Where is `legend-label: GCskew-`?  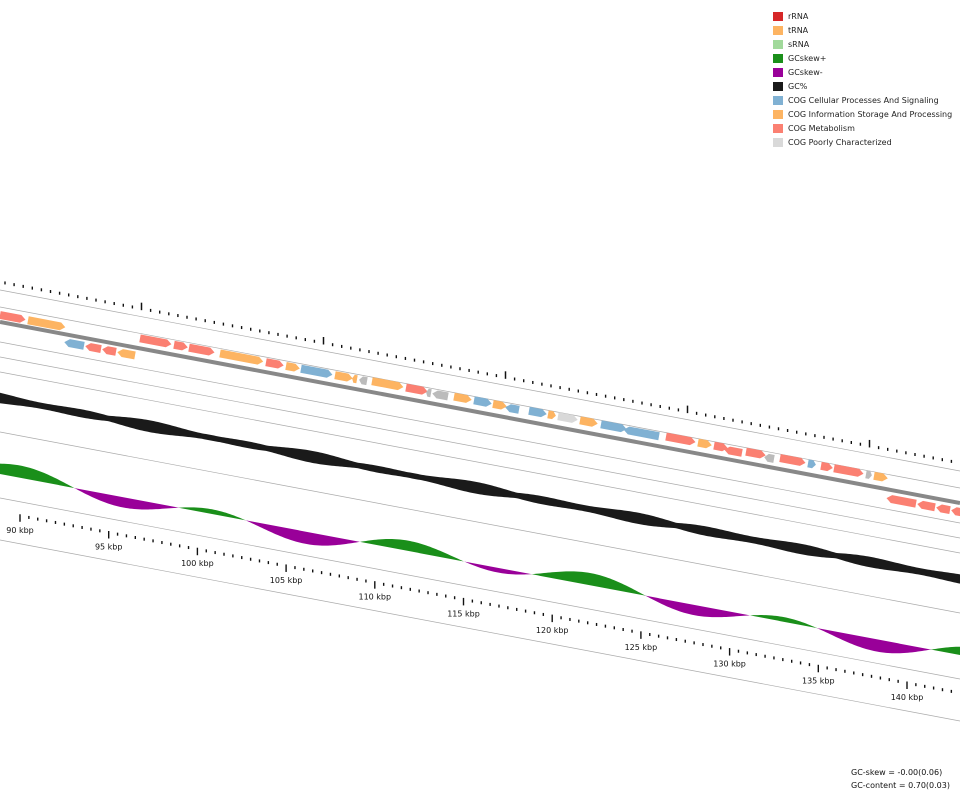 legend-label: GCskew- is located at coordinates (805, 72).